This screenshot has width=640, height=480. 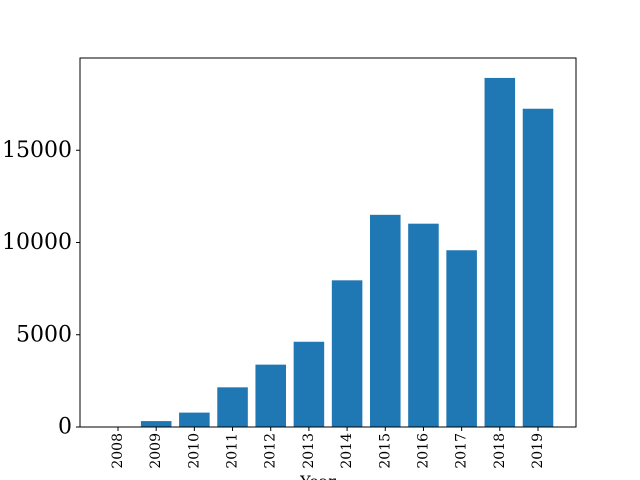 I want to click on x-tick-label: 2012, so click(x=271, y=451).